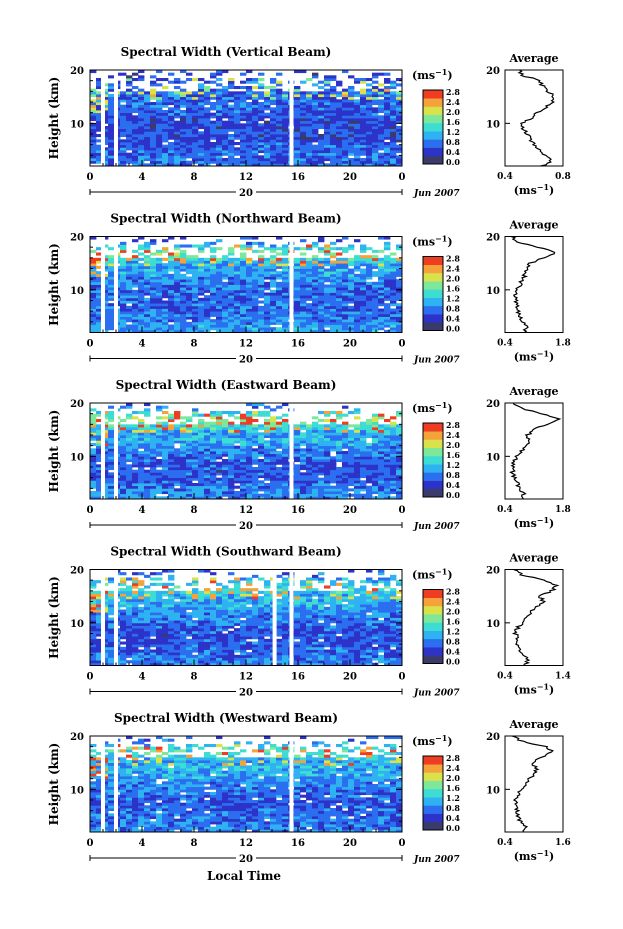 This screenshot has width=623, height=929. I want to click on average-profile-line, so click(536, 118).